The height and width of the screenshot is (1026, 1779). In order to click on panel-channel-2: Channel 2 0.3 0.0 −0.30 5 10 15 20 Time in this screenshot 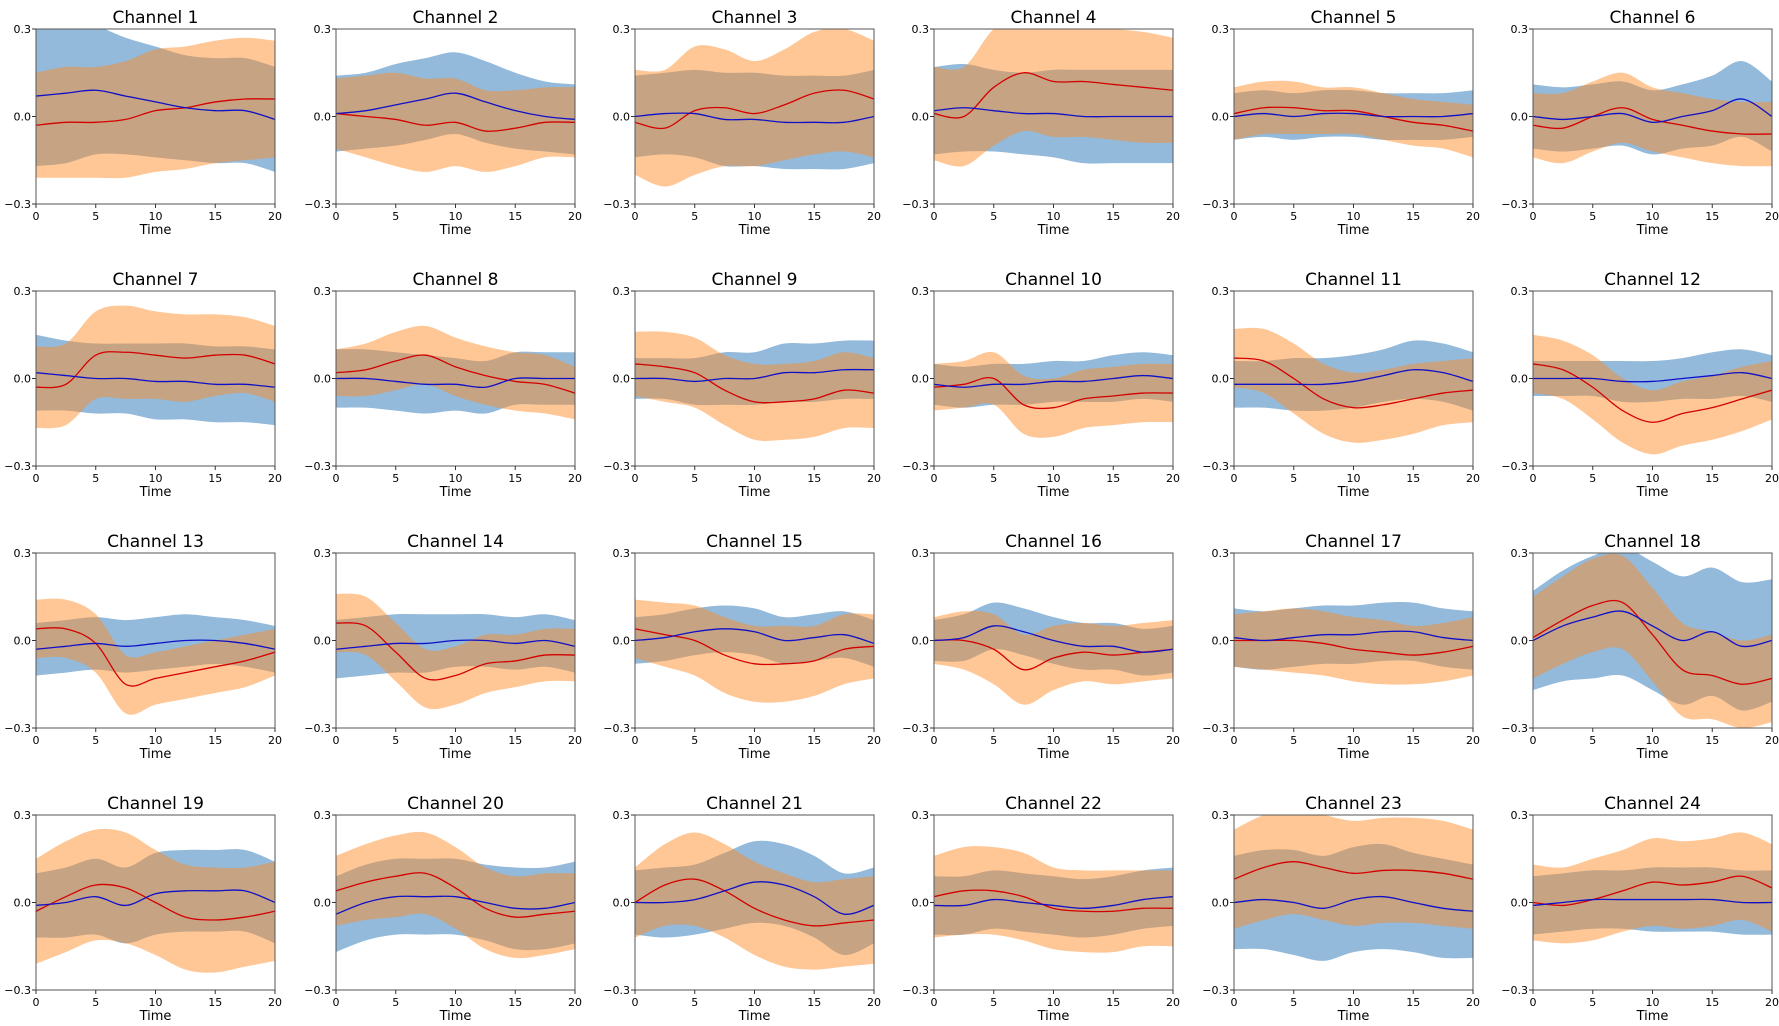, I will do `click(443, 123)`.